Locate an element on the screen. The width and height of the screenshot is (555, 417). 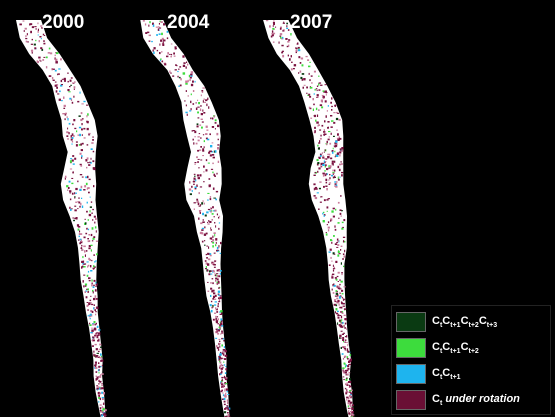
legend-item-three-year: CtCt+1Ct+2 is located at coordinates (471, 348).